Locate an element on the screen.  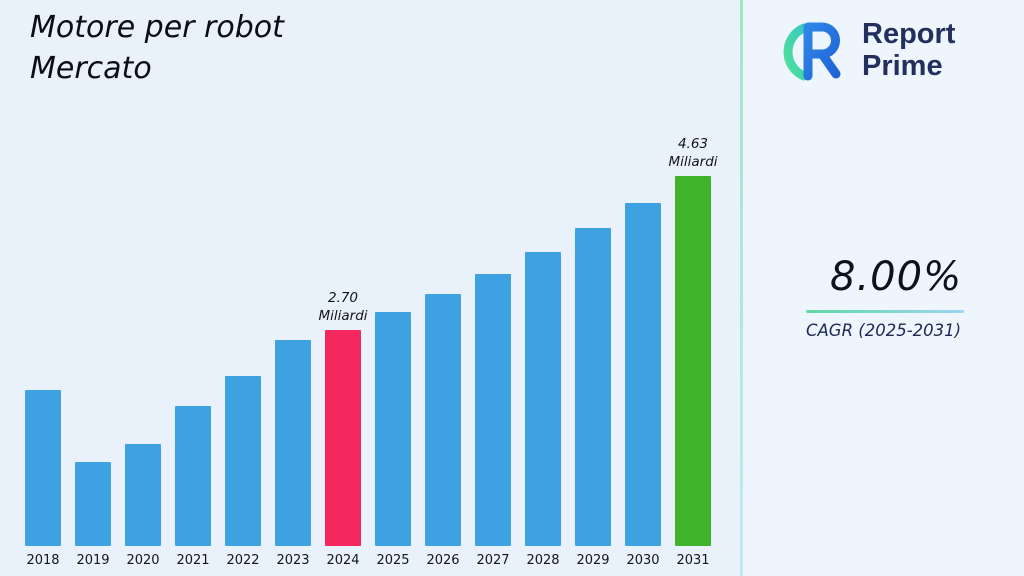
page-title-line1: Motore per robot is located at coordinates (157, 27).